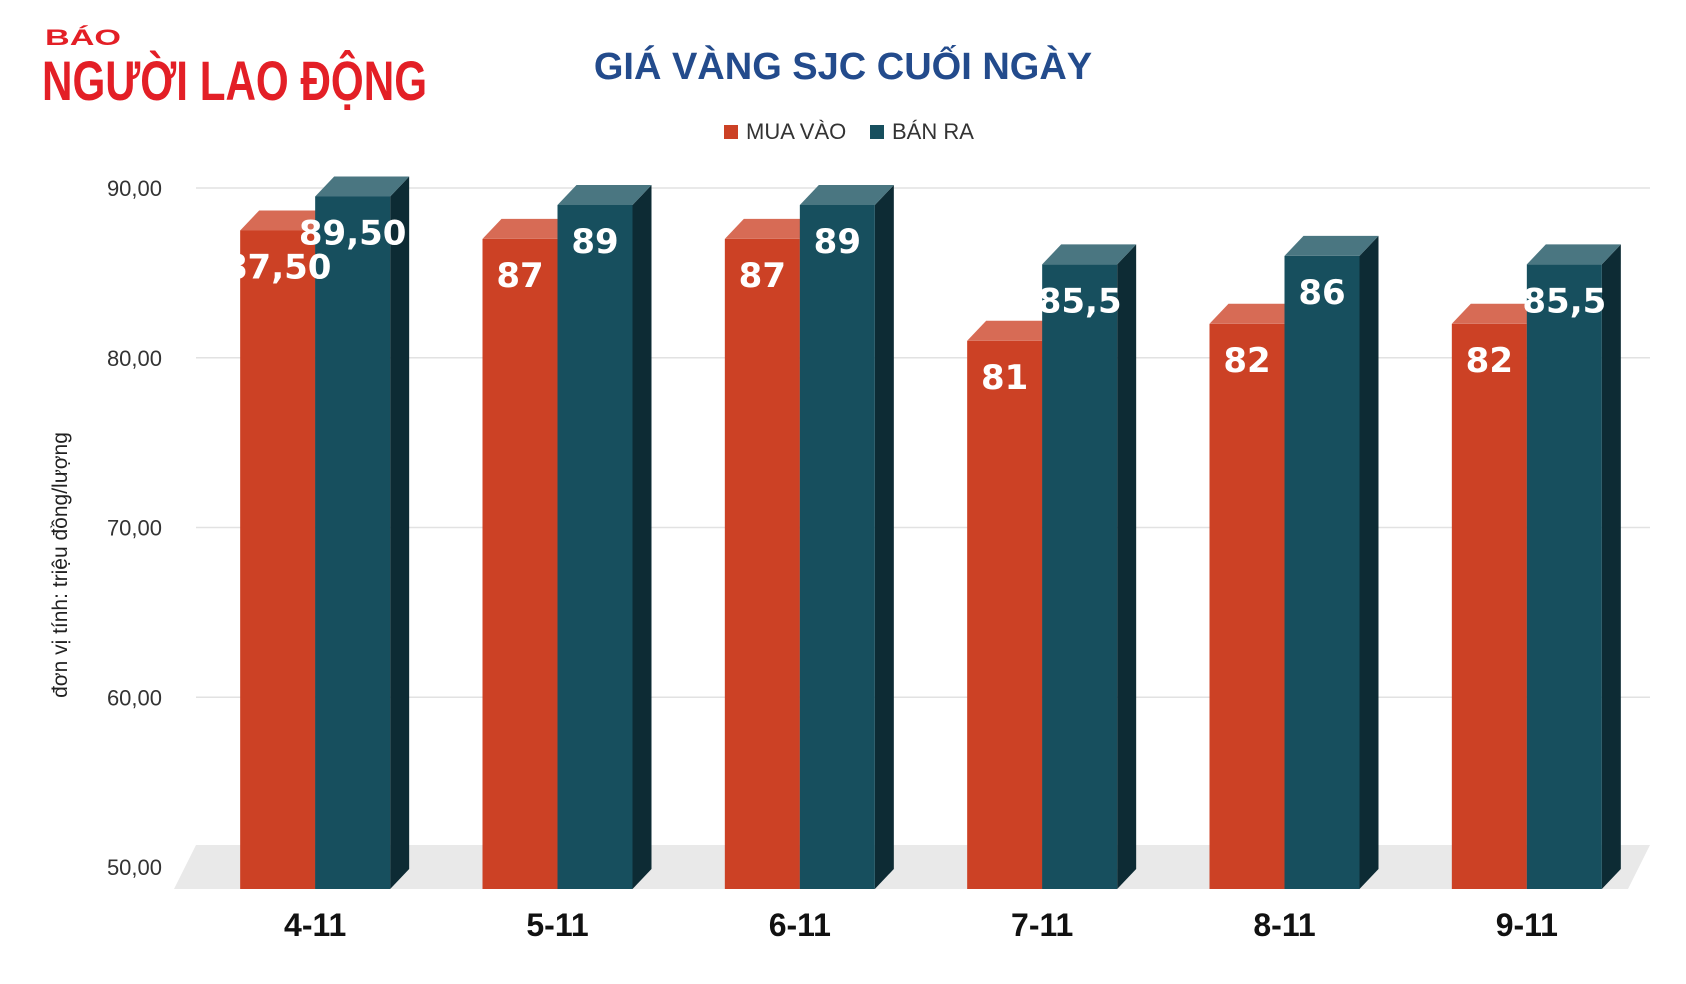 This screenshot has width=1686, height=984. Describe the element at coordinates (353, 233) in the screenshot. I see `data-label-1-0: 89,50` at that location.